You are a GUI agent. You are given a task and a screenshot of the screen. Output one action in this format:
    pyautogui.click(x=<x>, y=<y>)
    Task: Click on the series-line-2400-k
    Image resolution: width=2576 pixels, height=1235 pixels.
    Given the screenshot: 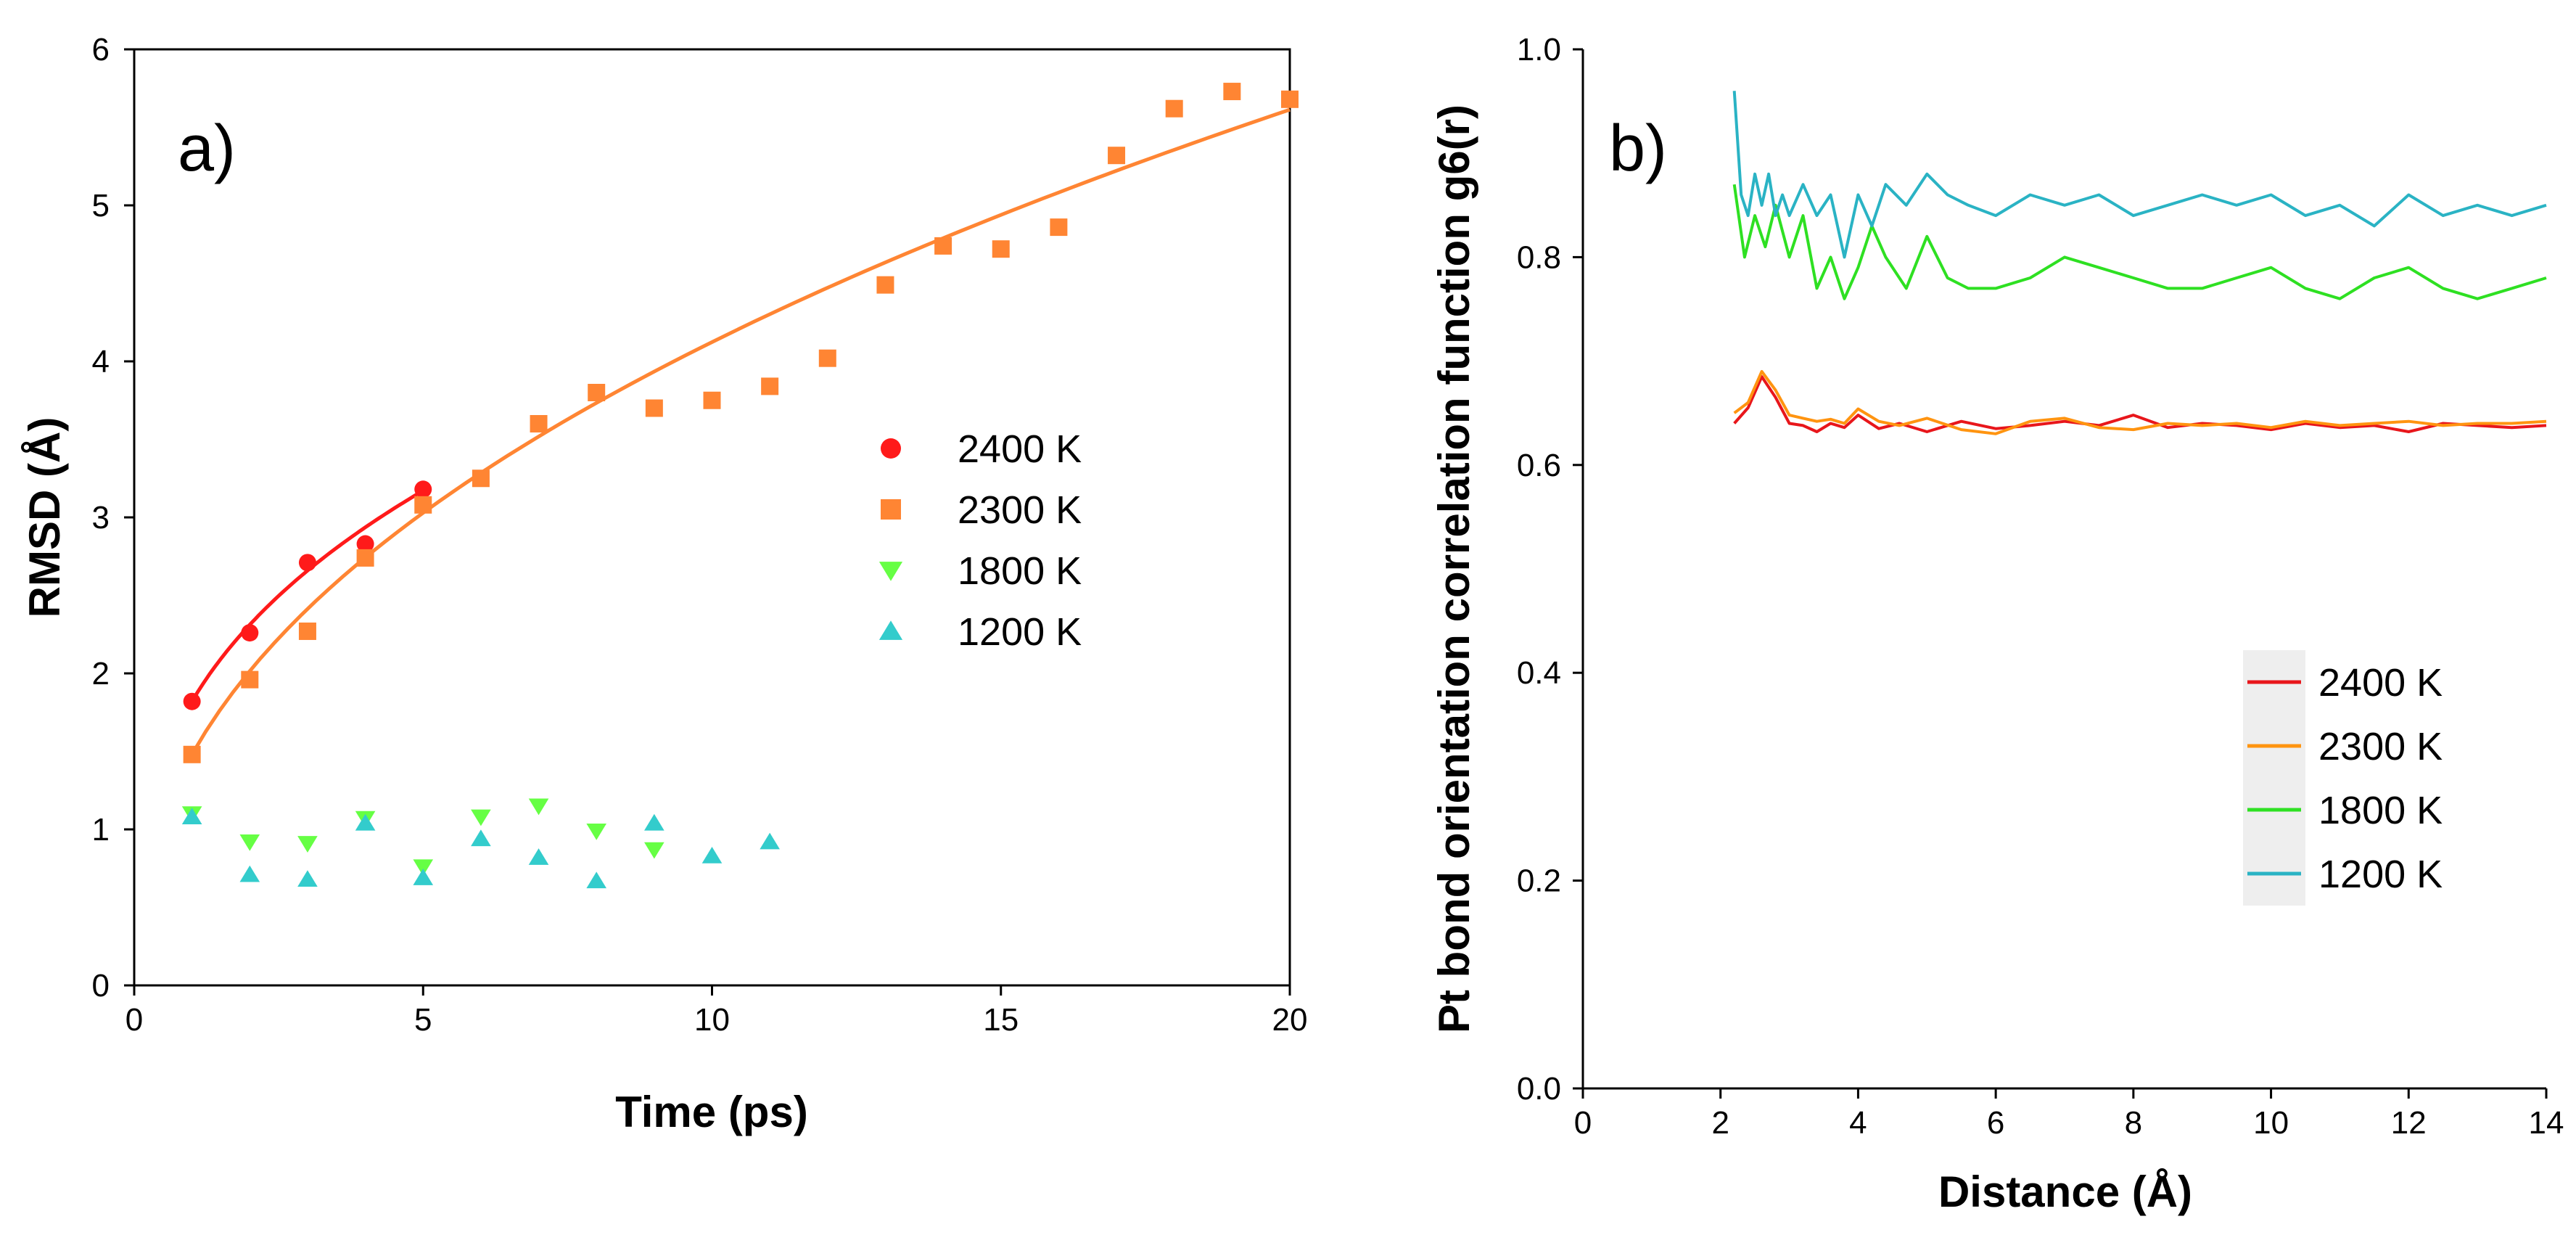 What is the action you would take?
    pyautogui.click(x=2140, y=404)
    